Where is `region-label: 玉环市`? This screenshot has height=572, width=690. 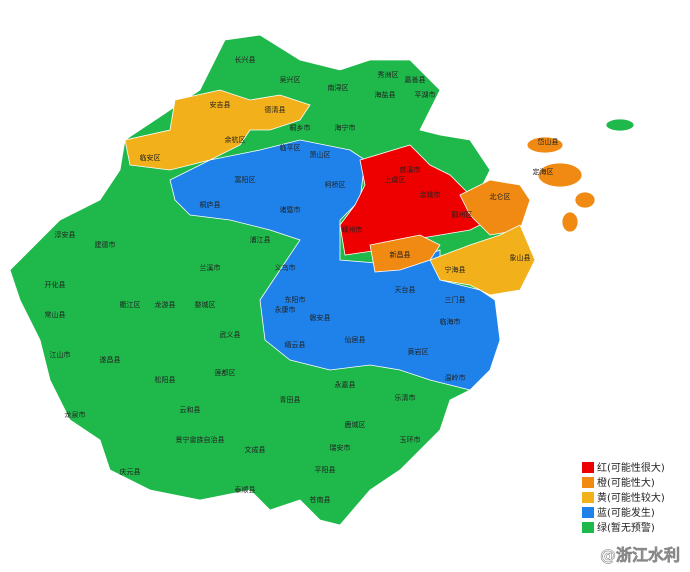
region-label: 玉环市 is located at coordinates (410, 439).